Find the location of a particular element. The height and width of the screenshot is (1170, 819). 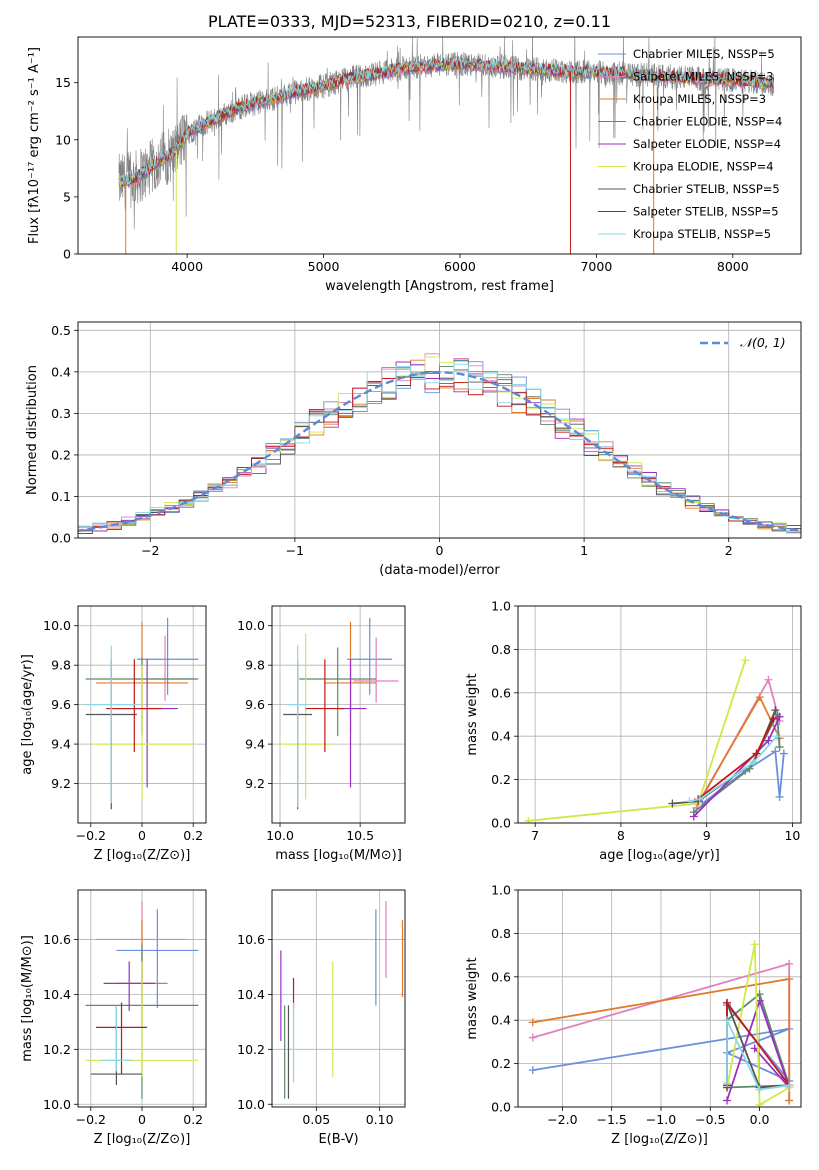

x-axis-label: (data-model)/error is located at coordinates (439, 570).